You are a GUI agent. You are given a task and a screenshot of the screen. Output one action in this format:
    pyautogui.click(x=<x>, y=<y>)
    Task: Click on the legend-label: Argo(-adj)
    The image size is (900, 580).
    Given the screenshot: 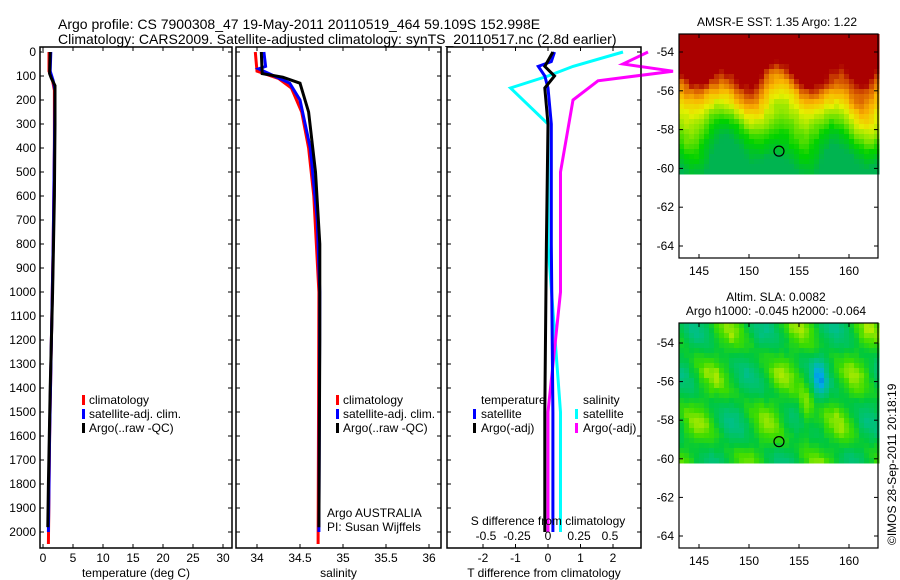 What is the action you would take?
    pyautogui.click(x=507, y=428)
    